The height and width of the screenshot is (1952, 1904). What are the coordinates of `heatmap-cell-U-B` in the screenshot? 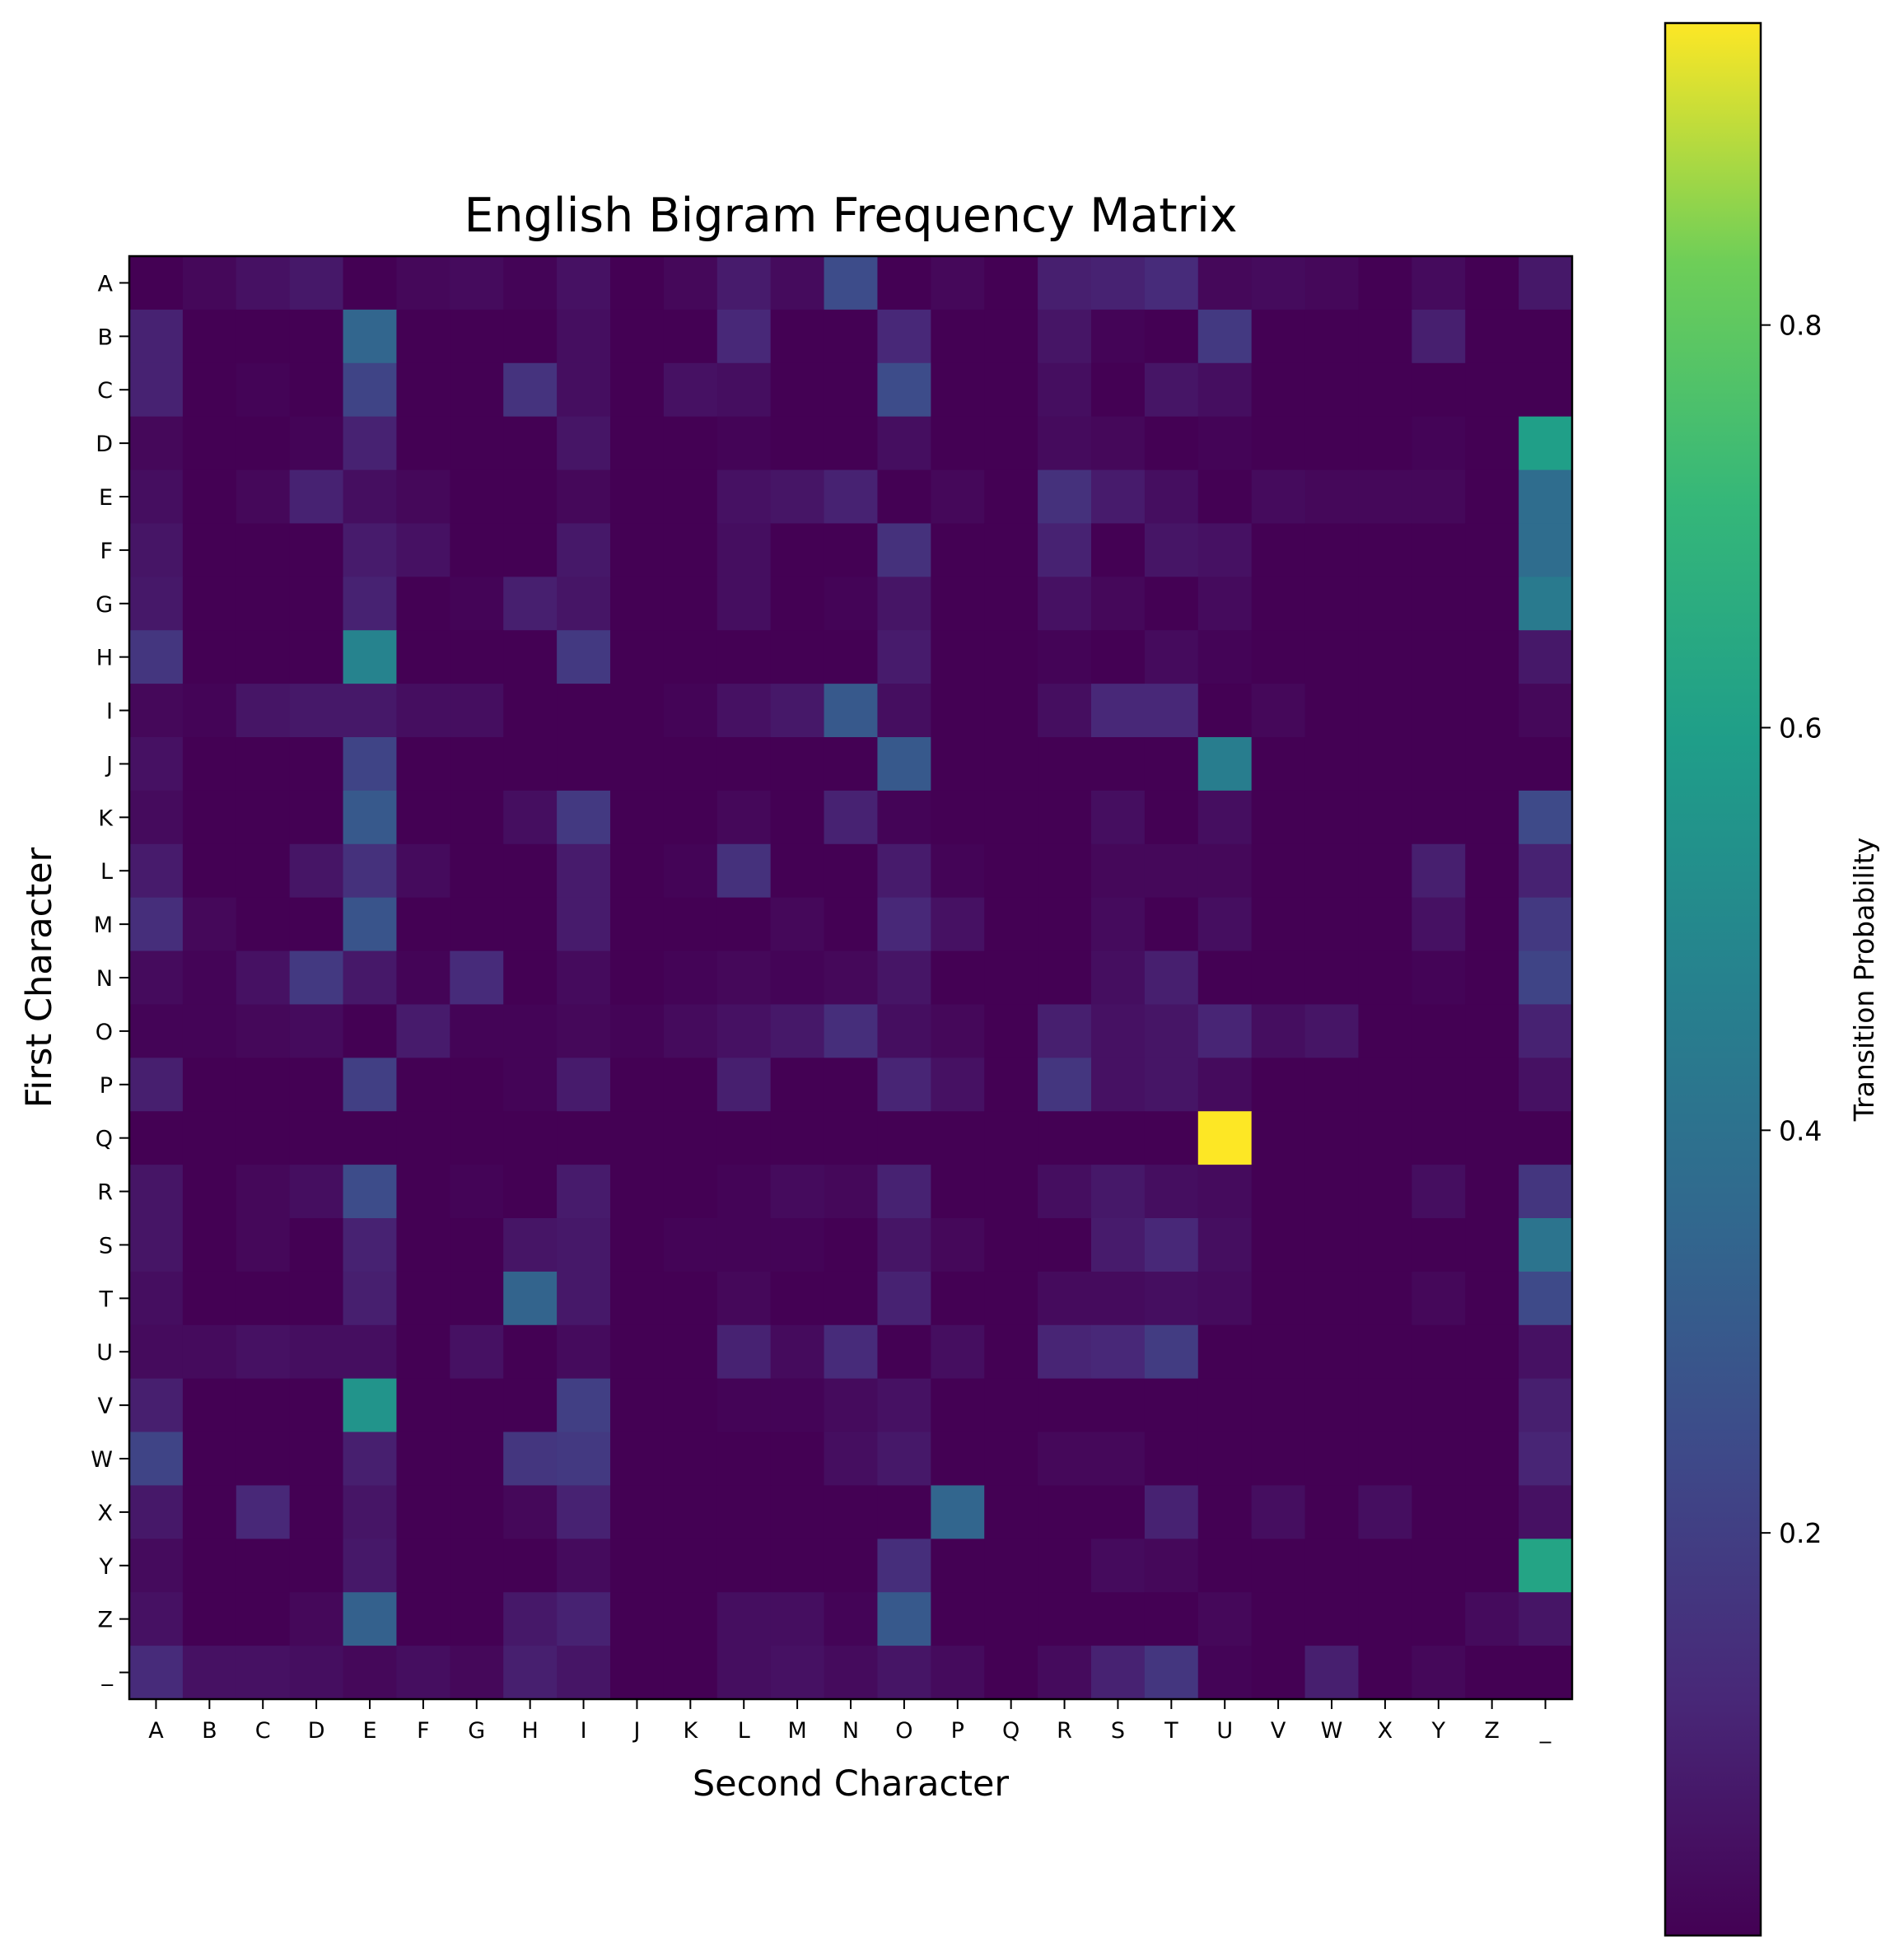 It's located at (209, 1352).